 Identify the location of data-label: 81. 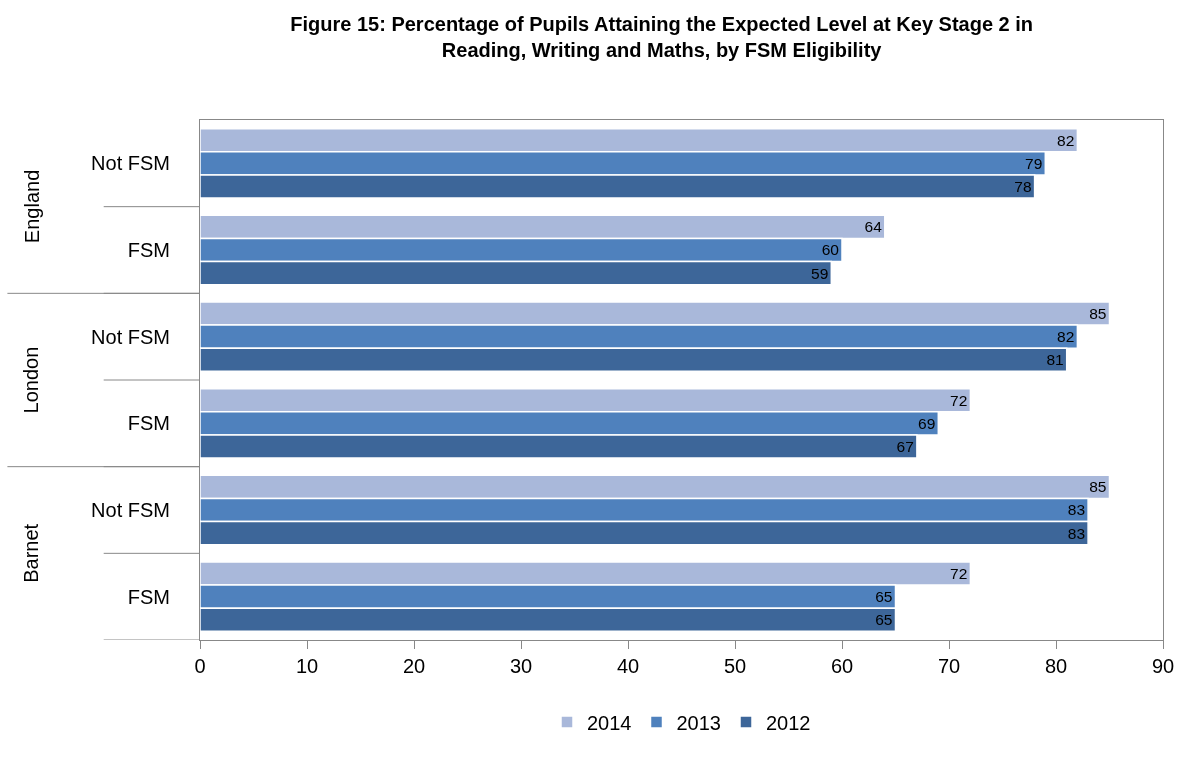
(1055, 360).